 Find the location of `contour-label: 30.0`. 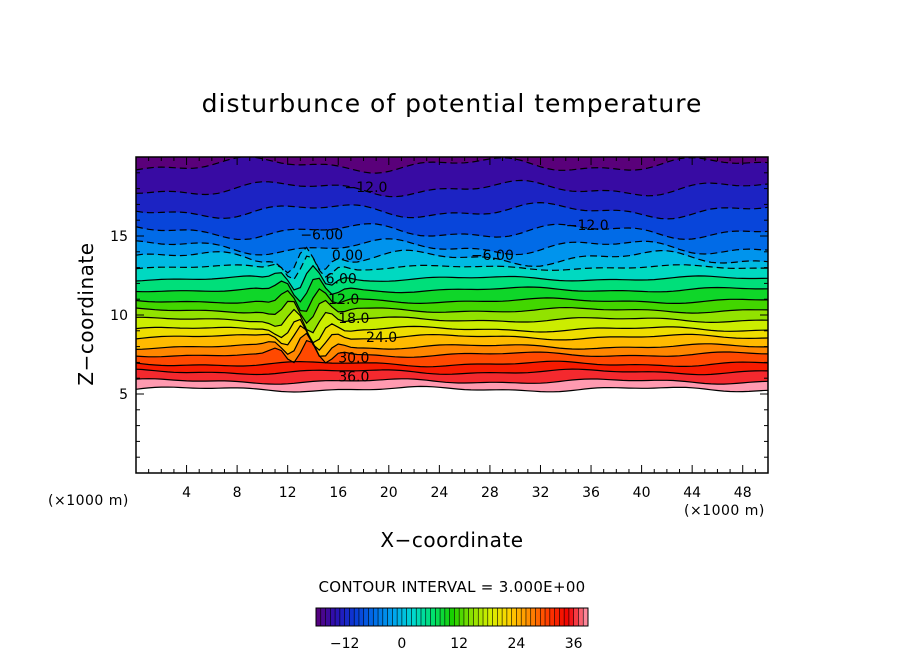

contour-label: 30.0 is located at coordinates (353, 359).